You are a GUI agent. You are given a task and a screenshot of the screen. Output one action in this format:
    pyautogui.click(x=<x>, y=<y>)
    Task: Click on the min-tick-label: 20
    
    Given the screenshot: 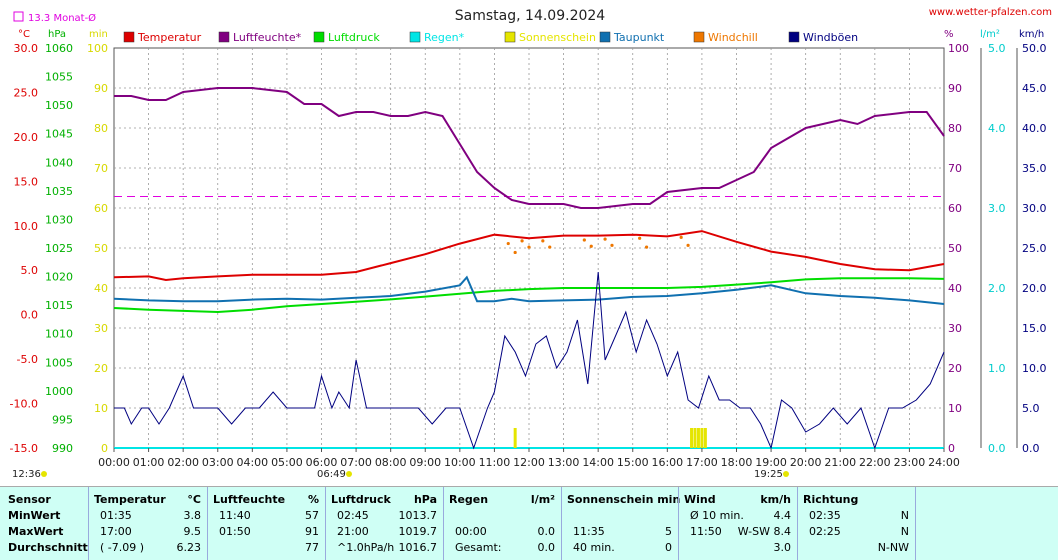 What is the action you would take?
    pyautogui.click(x=101, y=368)
    